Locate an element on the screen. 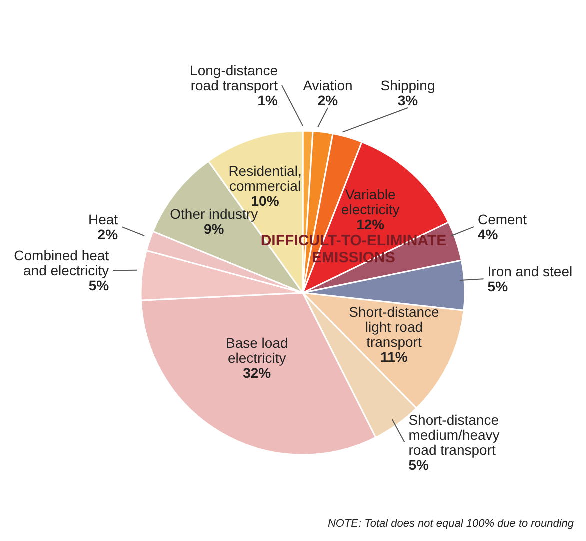 This screenshot has width=586, height=541. text: NOTE: Total does not equal 100% due to rounding is located at coordinates (451, 524).